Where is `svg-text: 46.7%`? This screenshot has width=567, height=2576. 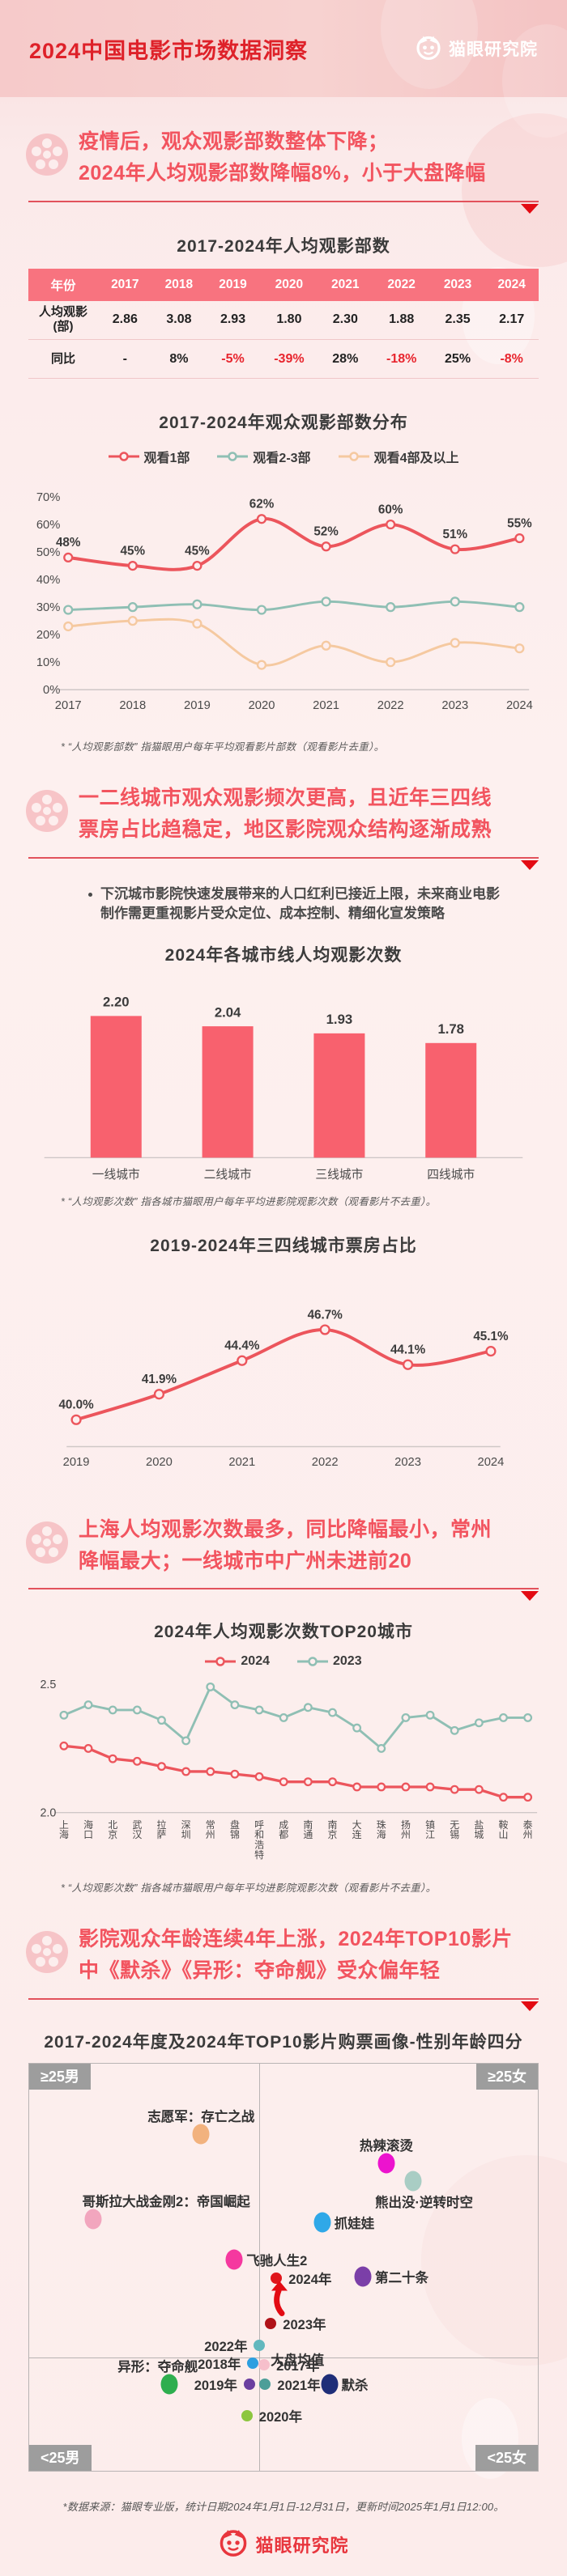 svg-text: 46.7% is located at coordinates (325, 1315).